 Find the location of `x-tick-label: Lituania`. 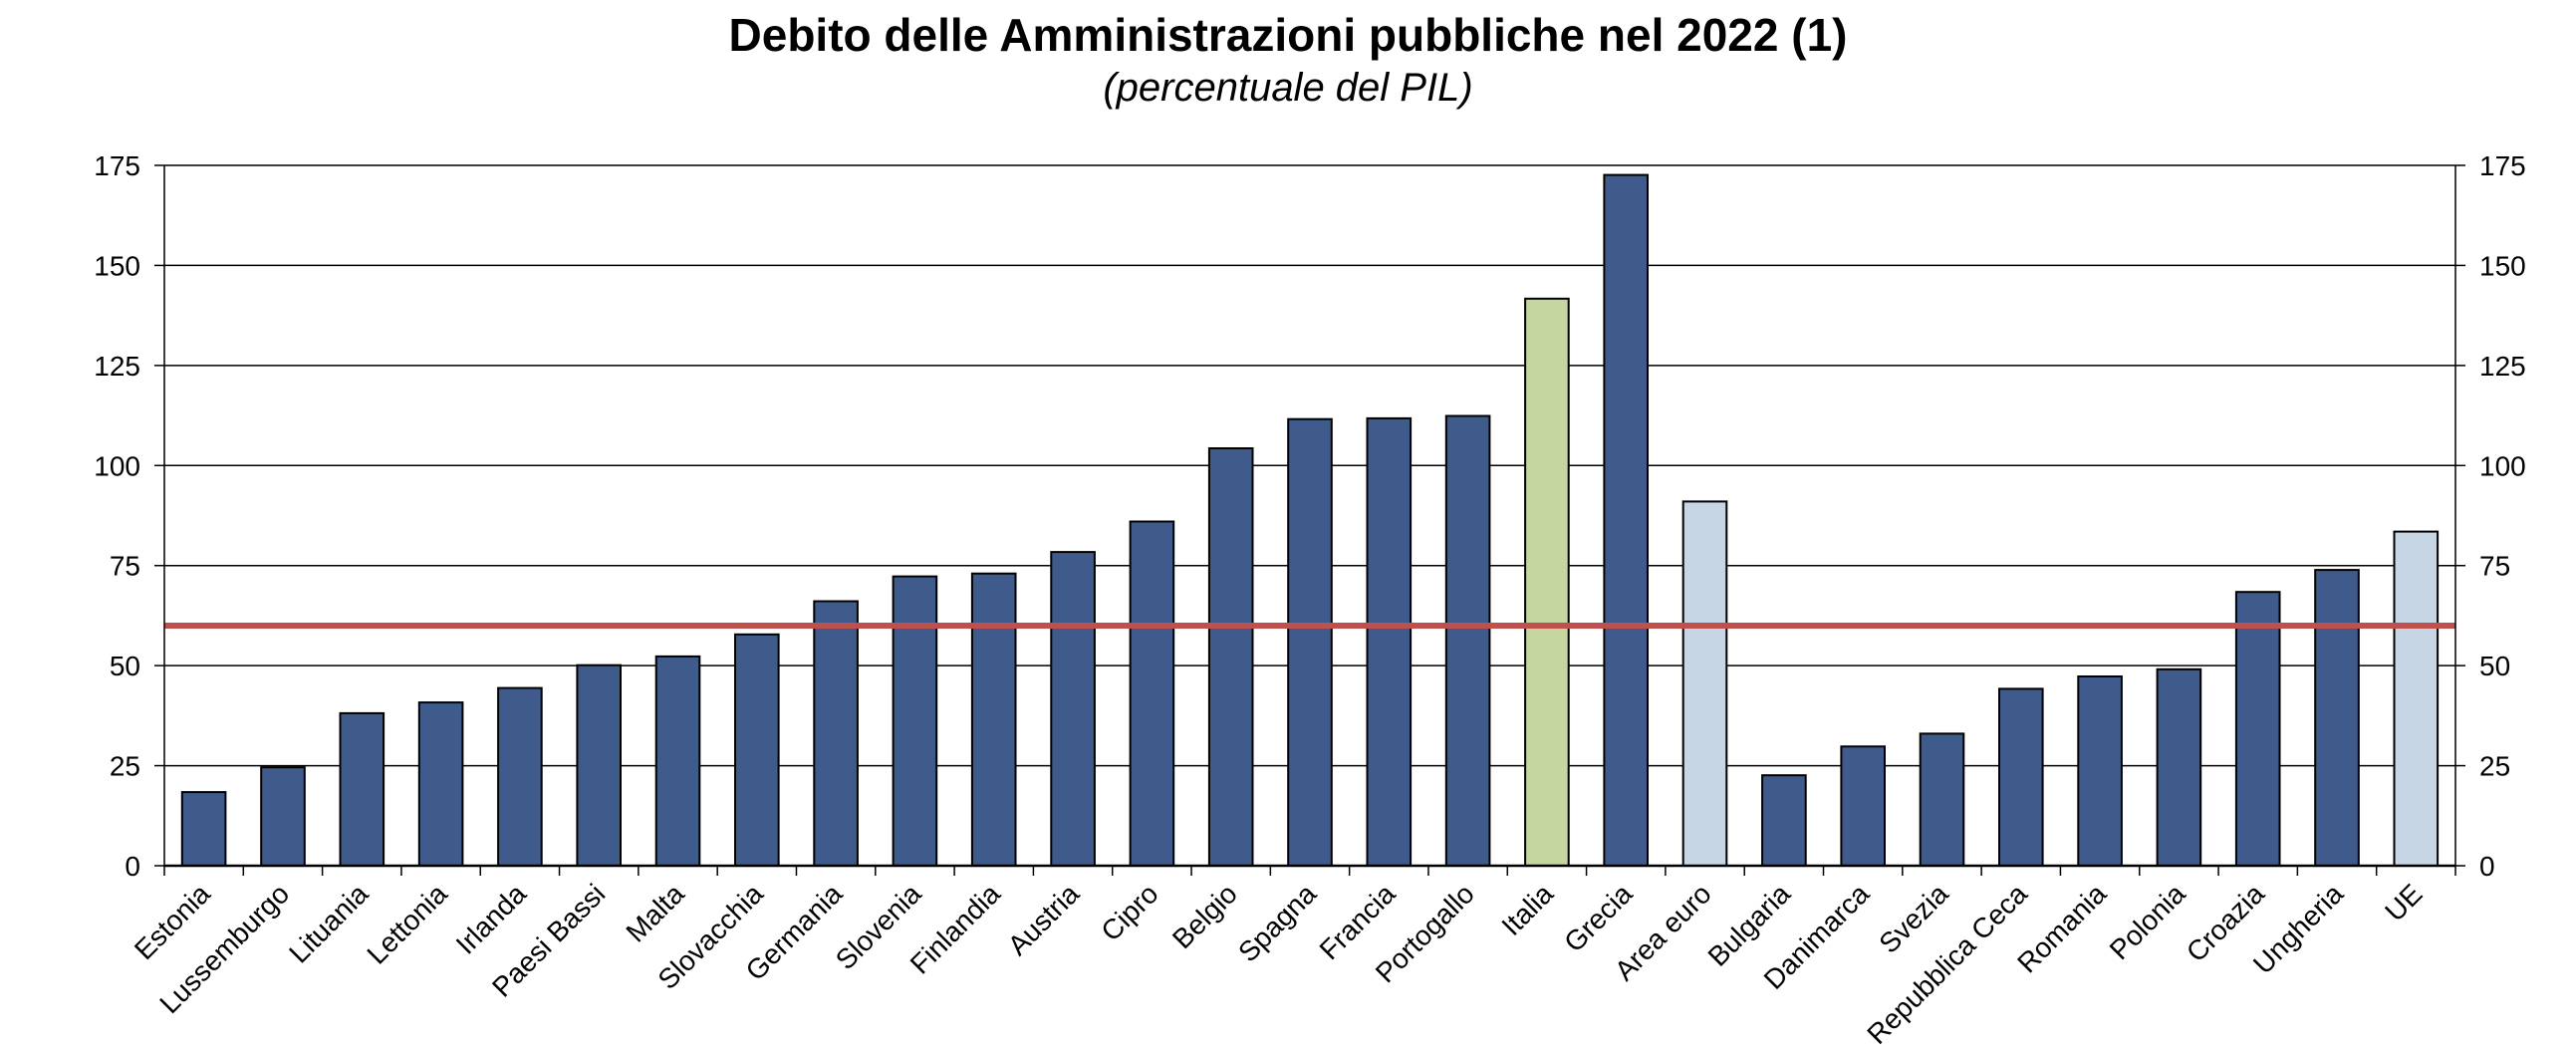

x-tick-label: Lituania is located at coordinates (329, 923).